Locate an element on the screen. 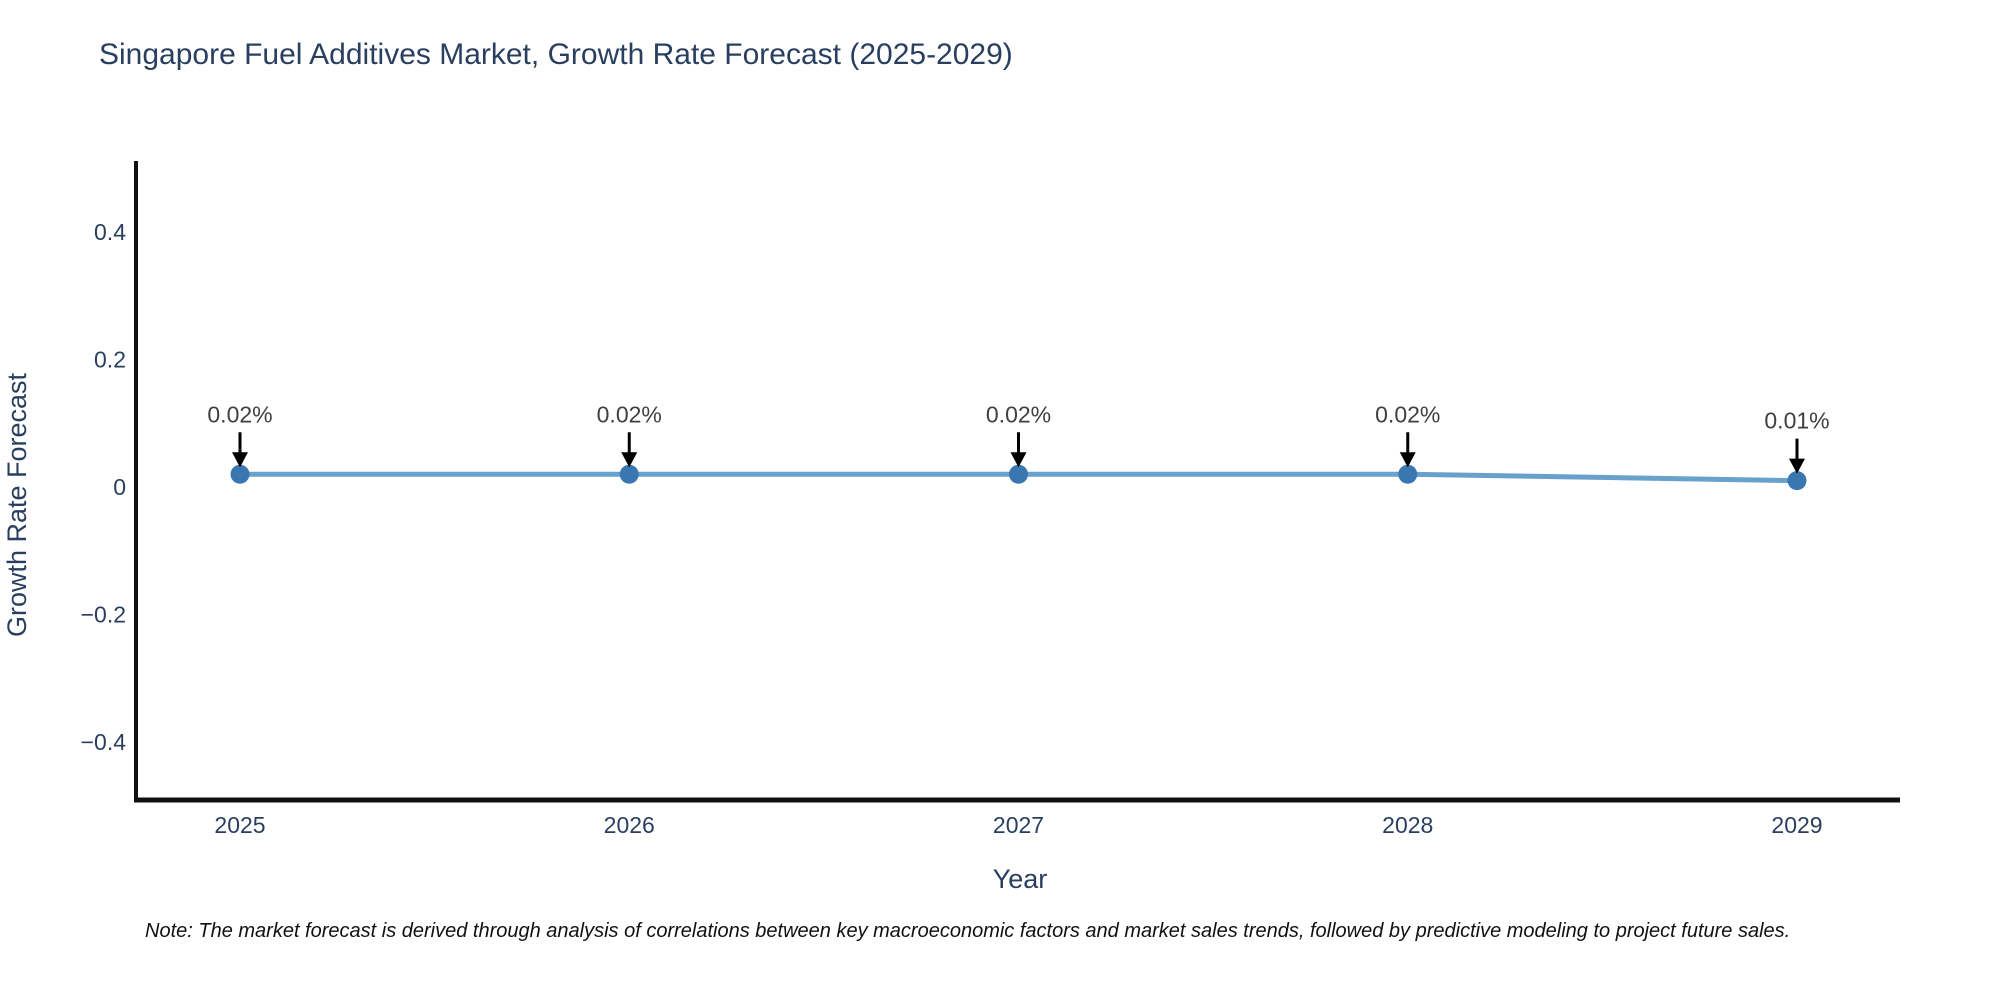 This screenshot has height=1000, width=2000. x-tick-label: 2027 is located at coordinates (1018, 825).